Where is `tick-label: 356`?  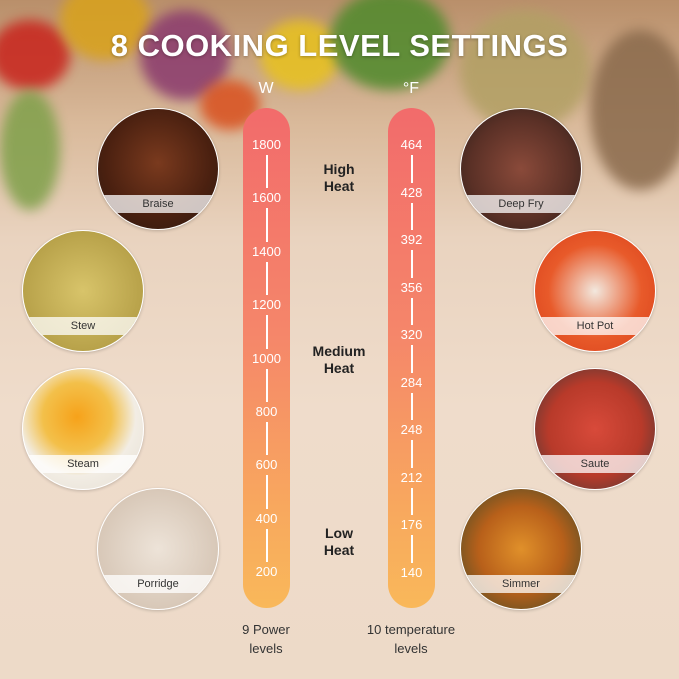
tick-label: 356 is located at coordinates (411, 287).